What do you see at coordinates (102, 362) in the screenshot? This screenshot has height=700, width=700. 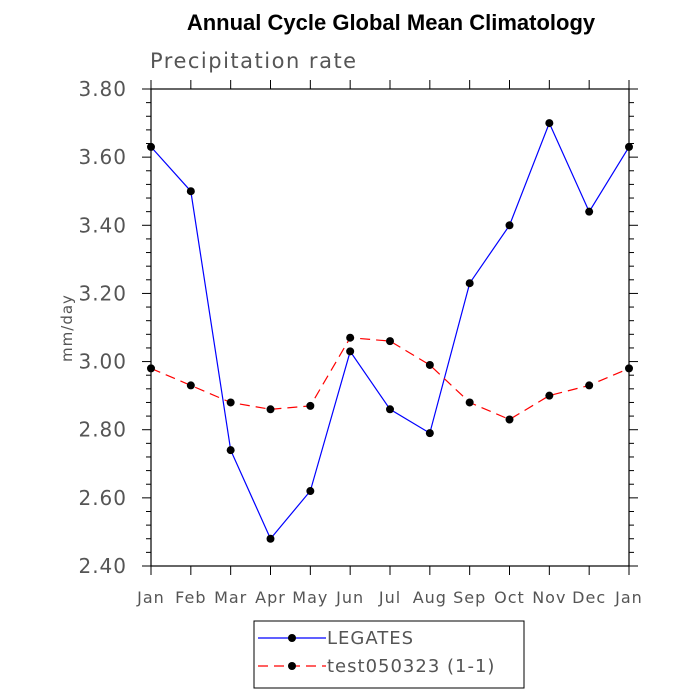 I see `y-tick-label: 3.00` at bounding box center [102, 362].